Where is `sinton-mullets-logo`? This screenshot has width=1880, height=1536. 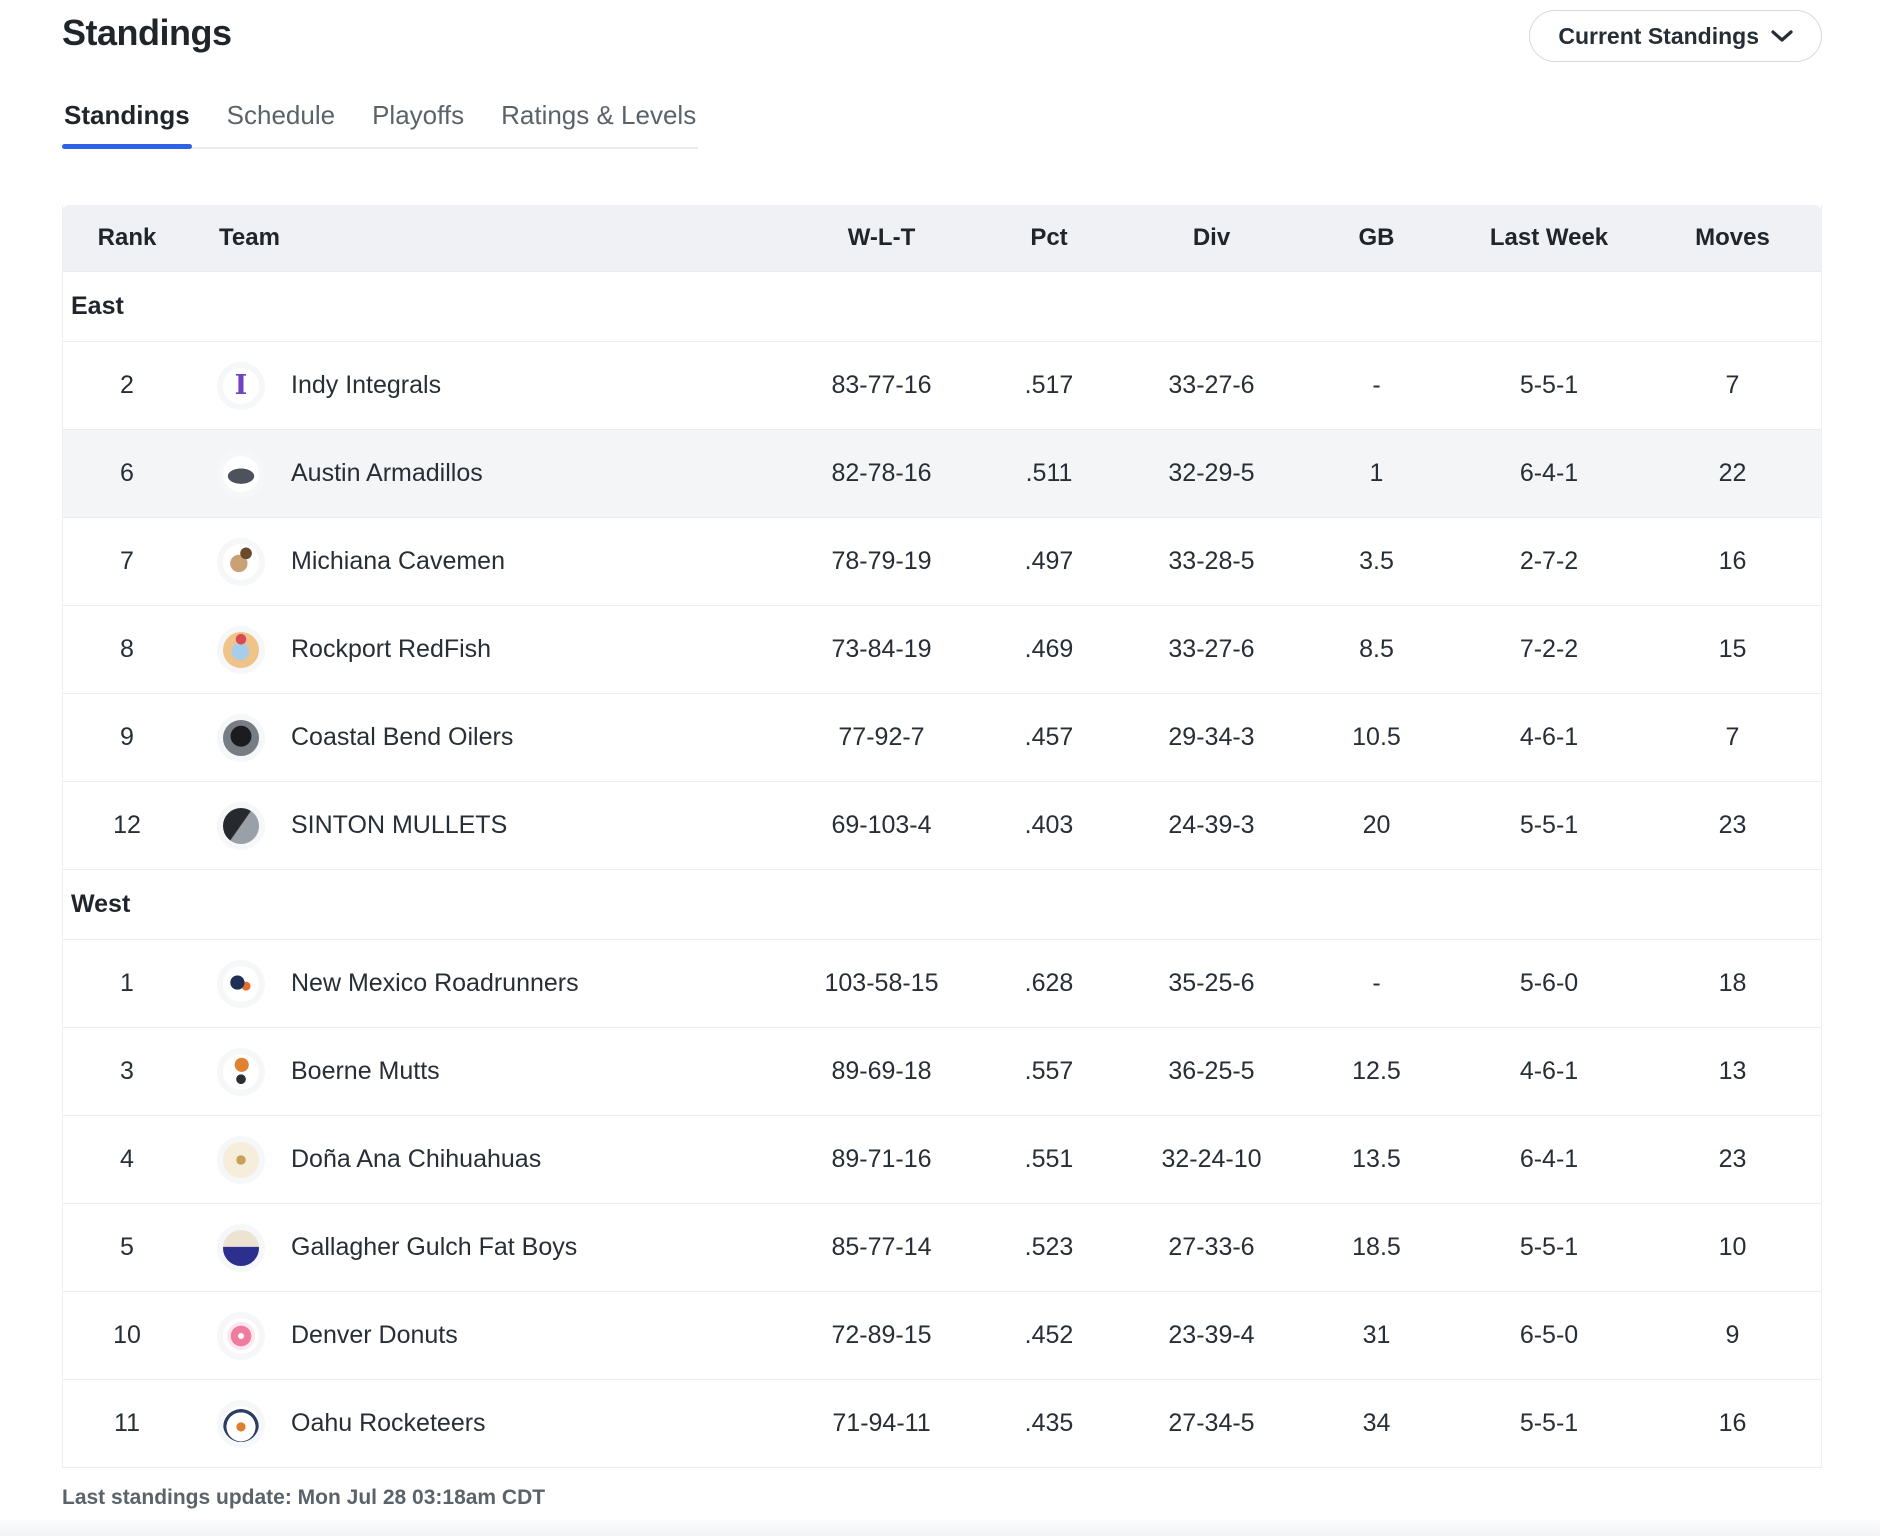
sinton-mullets-logo is located at coordinates (241, 825).